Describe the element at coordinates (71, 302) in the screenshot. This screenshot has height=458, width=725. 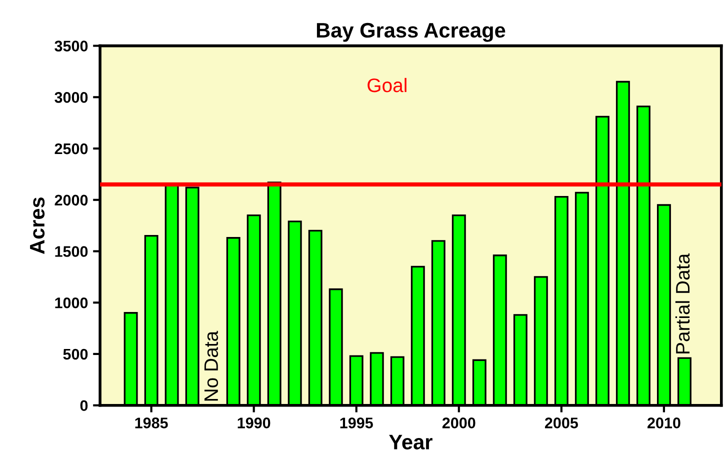
I see `y-tick-label: 1000` at that location.